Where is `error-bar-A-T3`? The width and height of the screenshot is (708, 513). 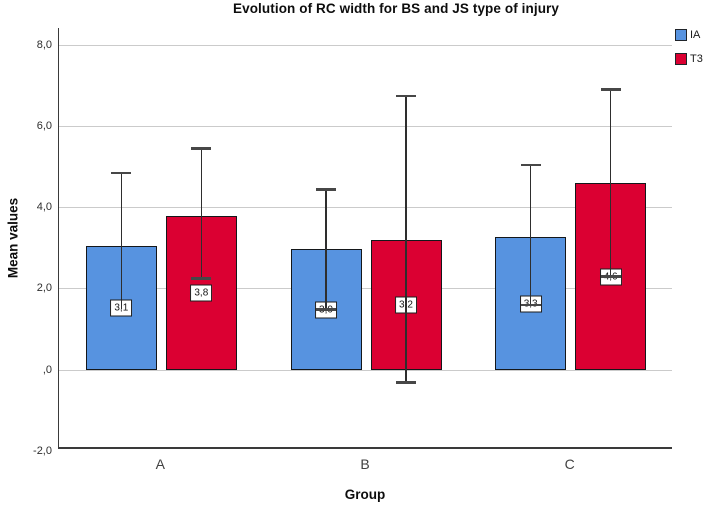 error-bar-A-T3 is located at coordinates (201, 213).